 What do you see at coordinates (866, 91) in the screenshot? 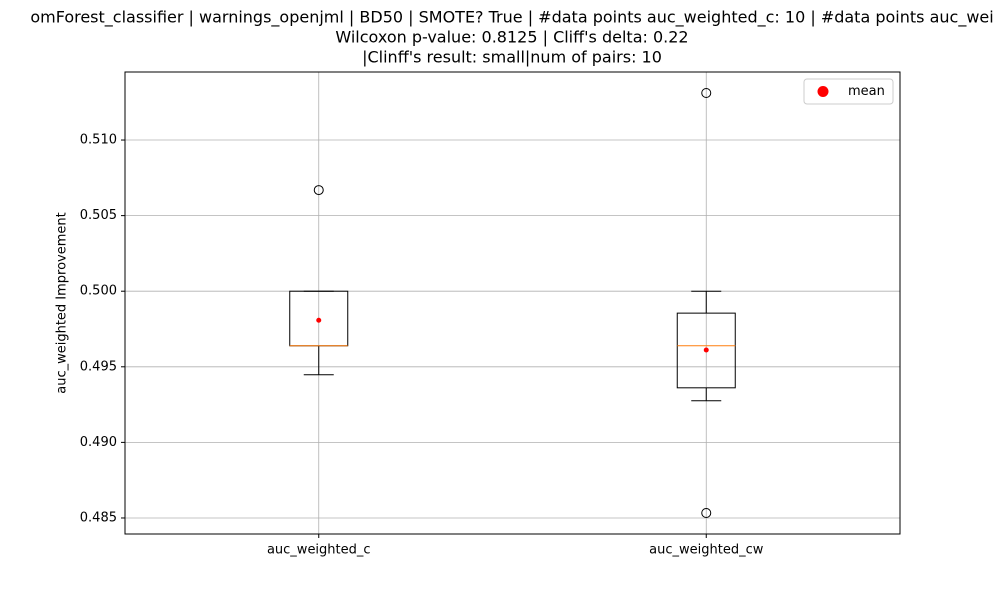
I see `legend-label: mean` at bounding box center [866, 91].